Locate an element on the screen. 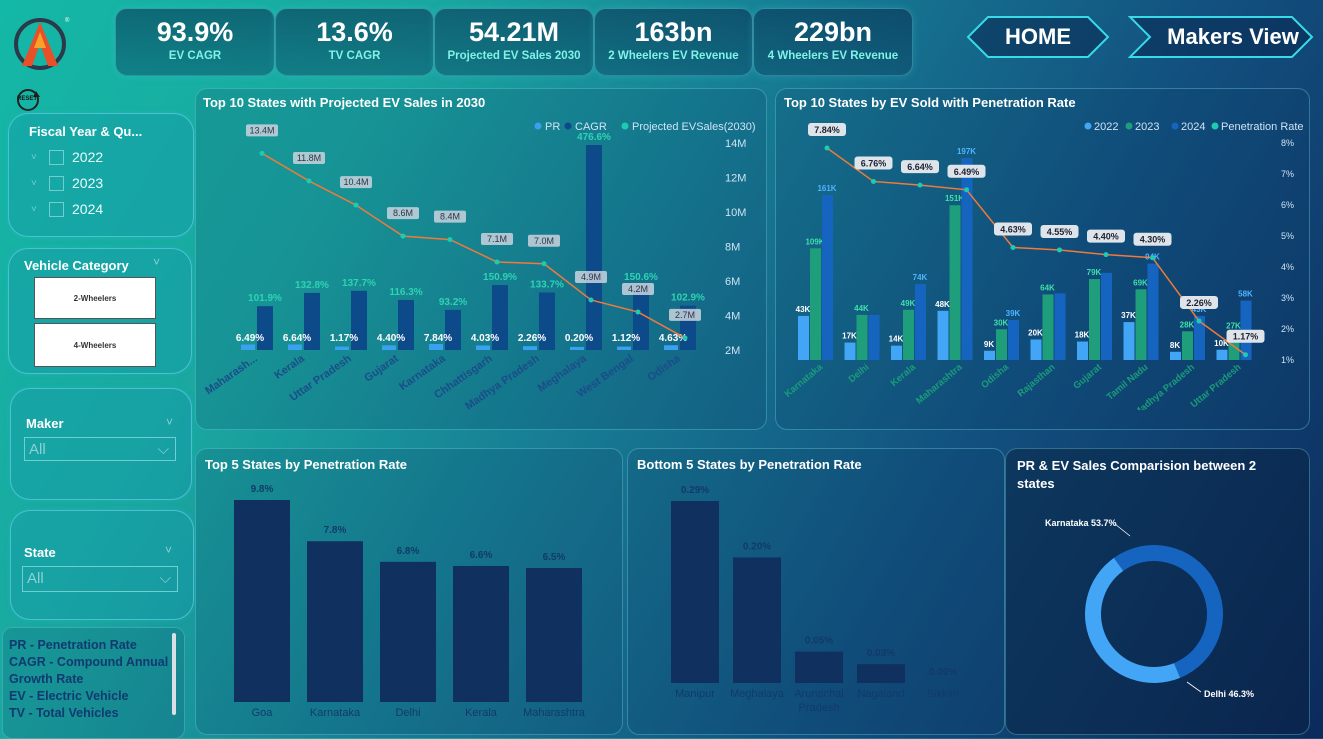 The height and width of the screenshot is (739, 1323). chevron-down-icon: ˅ is located at coordinates (157, 262).